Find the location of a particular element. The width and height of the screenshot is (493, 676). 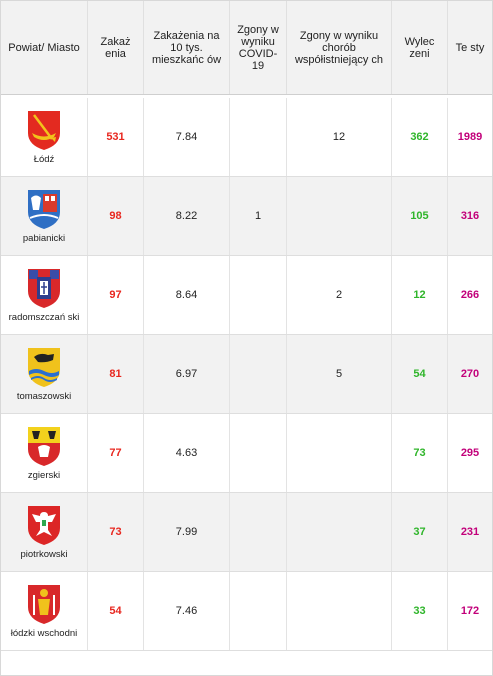

recovered-value: 12 is located at coordinates (419, 295).